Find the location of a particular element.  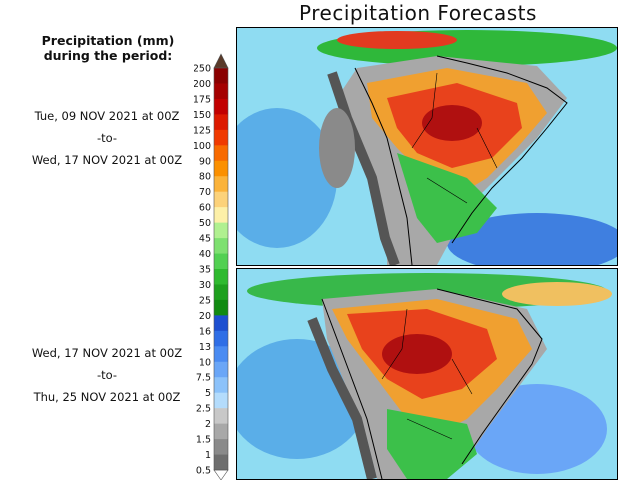

extreme-rain-core is located at coordinates (452, 123).